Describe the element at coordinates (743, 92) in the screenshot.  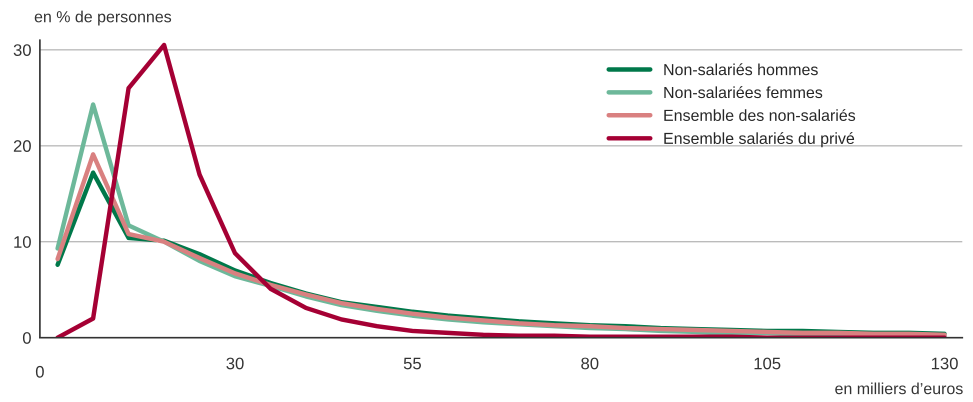
I see `legend-label: Non-salariées femmes` at that location.